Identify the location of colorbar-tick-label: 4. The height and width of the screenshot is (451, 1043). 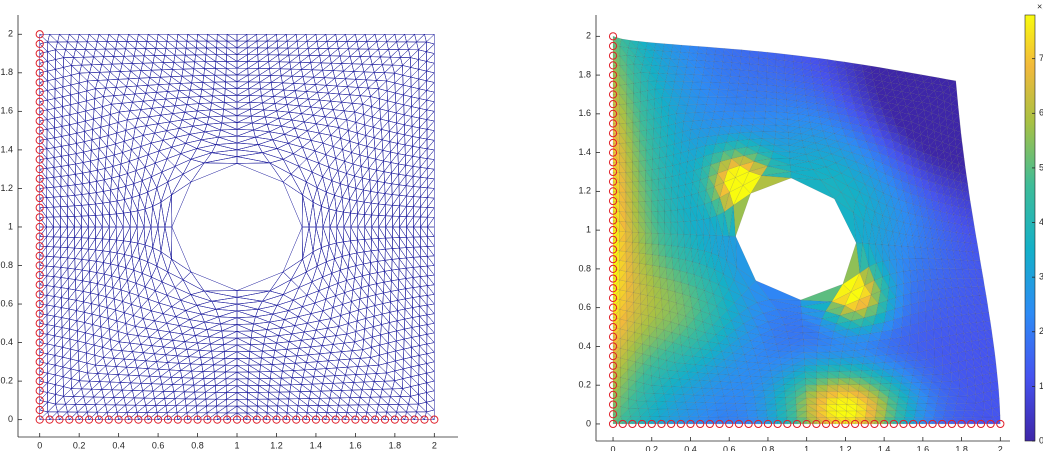
(1041, 222).